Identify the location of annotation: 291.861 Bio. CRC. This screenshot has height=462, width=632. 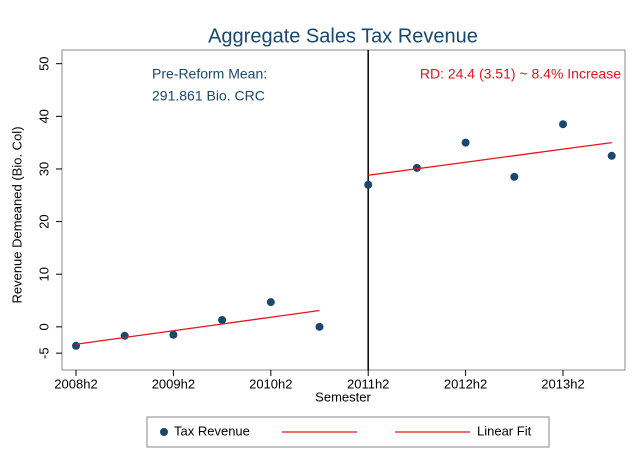
(208, 96).